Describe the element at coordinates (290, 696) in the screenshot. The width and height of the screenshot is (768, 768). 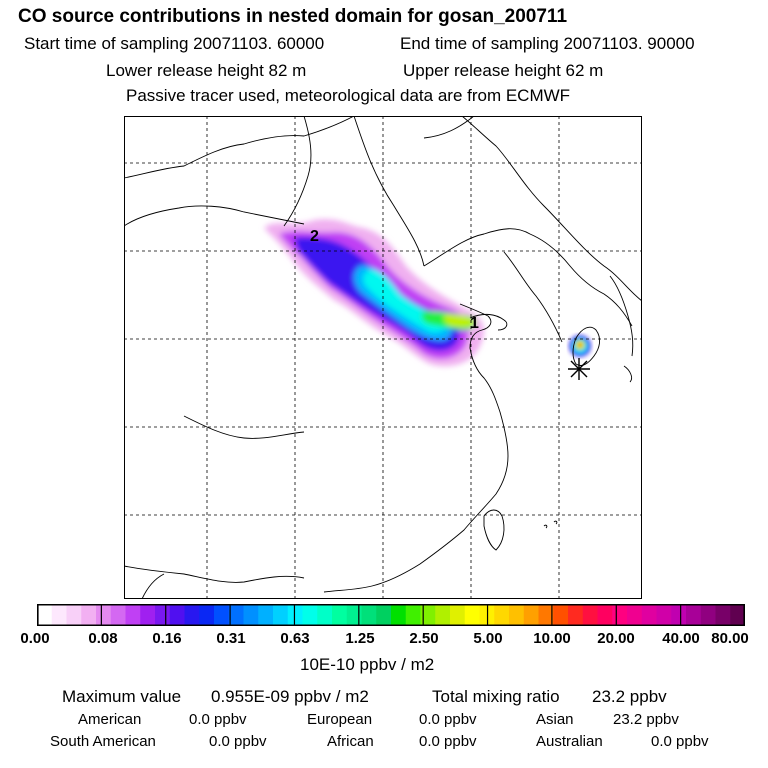
I see `max-value: 0.955E-09 ppbv / m2` at that location.